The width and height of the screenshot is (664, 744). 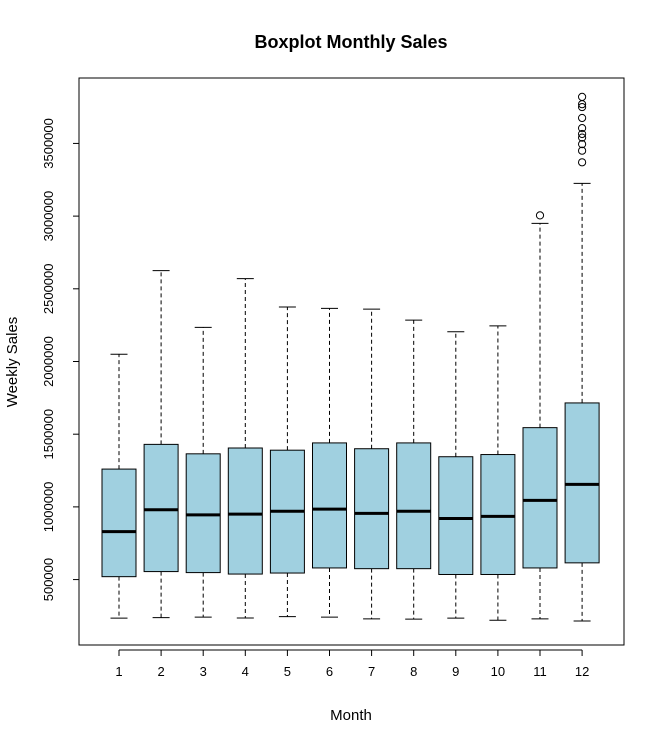 What do you see at coordinates (245, 671) in the screenshot?
I see `x-tick-label: 4` at bounding box center [245, 671].